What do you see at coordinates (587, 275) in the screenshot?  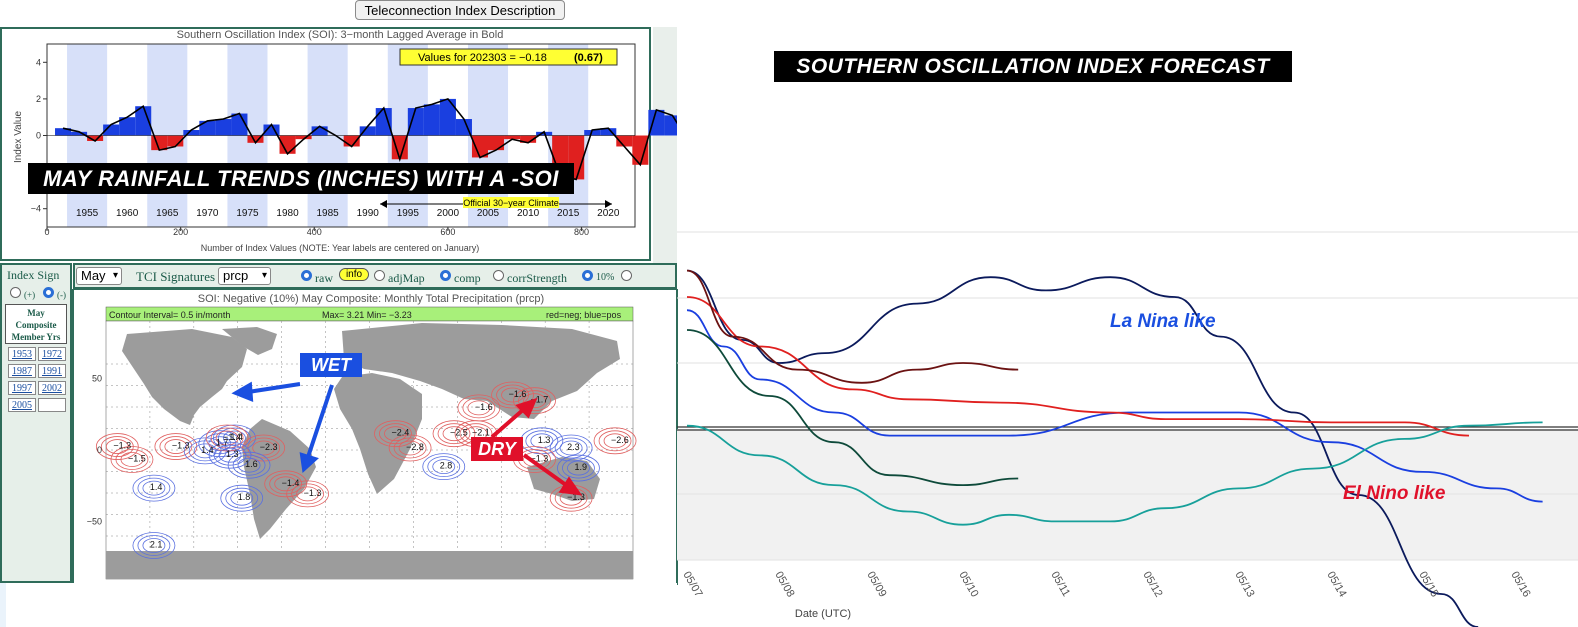 I see `pct-radio` at bounding box center [587, 275].